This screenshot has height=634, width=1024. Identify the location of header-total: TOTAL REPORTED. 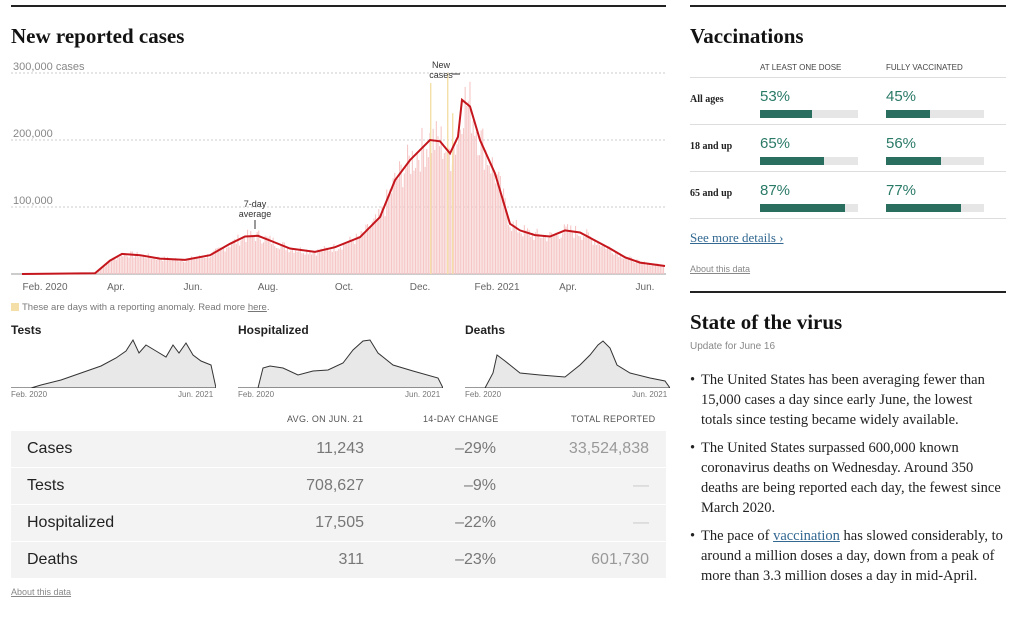
(613, 419).